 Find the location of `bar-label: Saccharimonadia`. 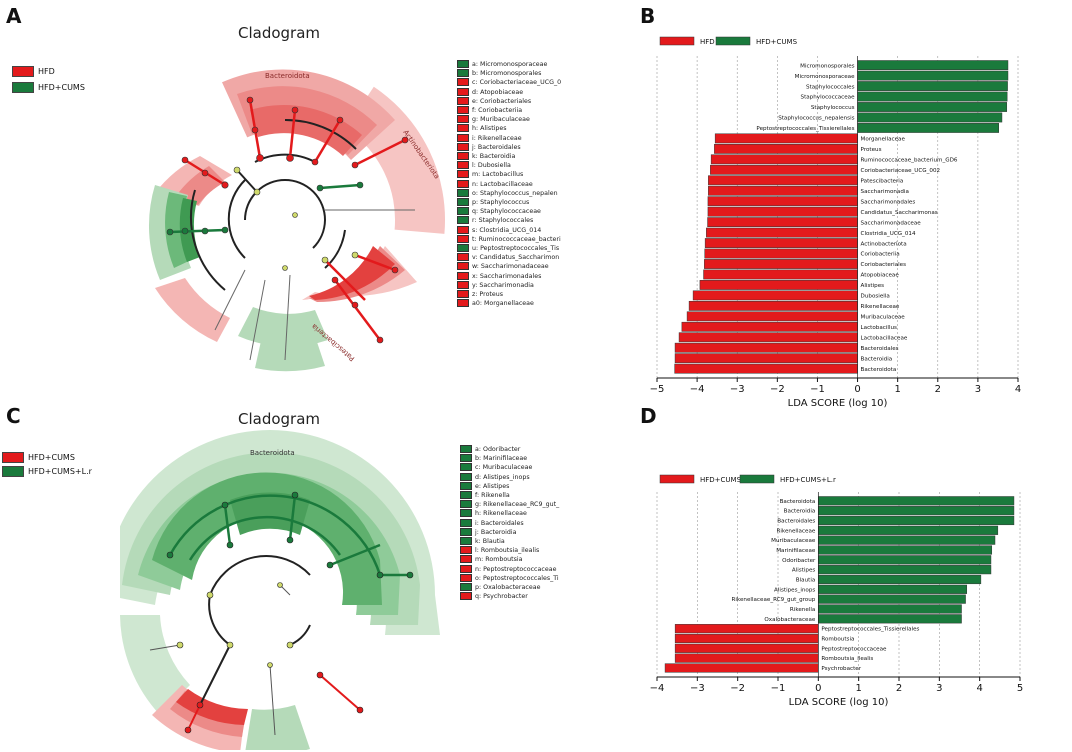

bar-label: Saccharimonadia is located at coordinates (885, 192).